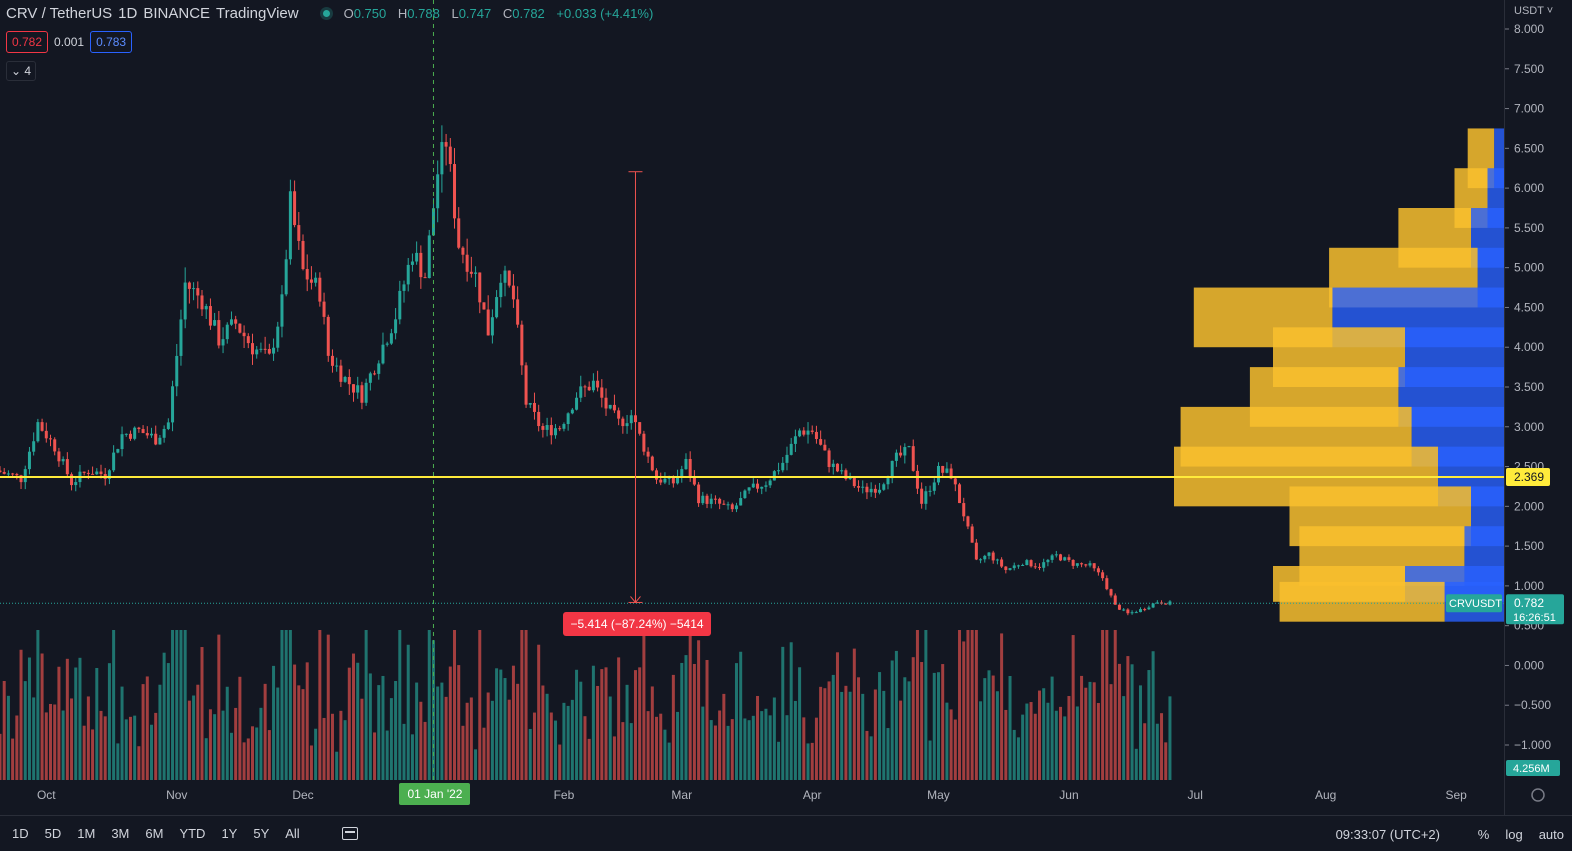 The width and height of the screenshot is (1572, 851). What do you see at coordinates (635, 387) in the screenshot?
I see `measure-tool` at bounding box center [635, 387].